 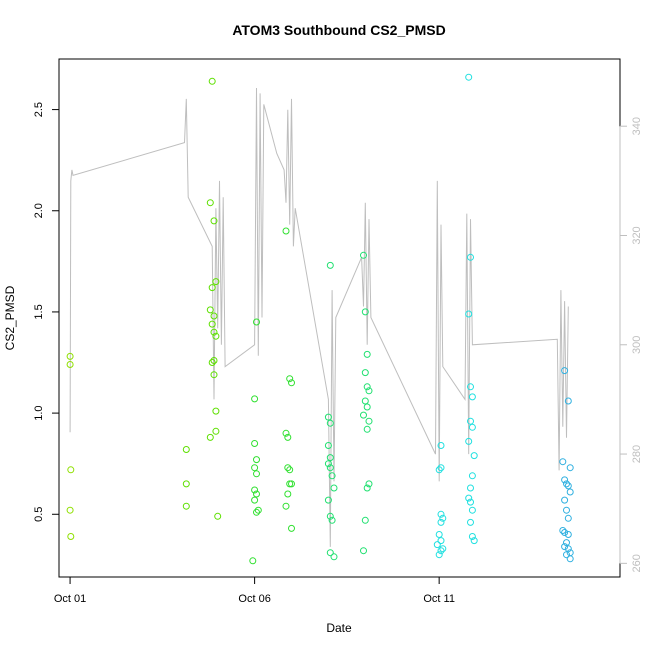 I want to click on y-tick-label: 2.0, so click(x=39, y=210).